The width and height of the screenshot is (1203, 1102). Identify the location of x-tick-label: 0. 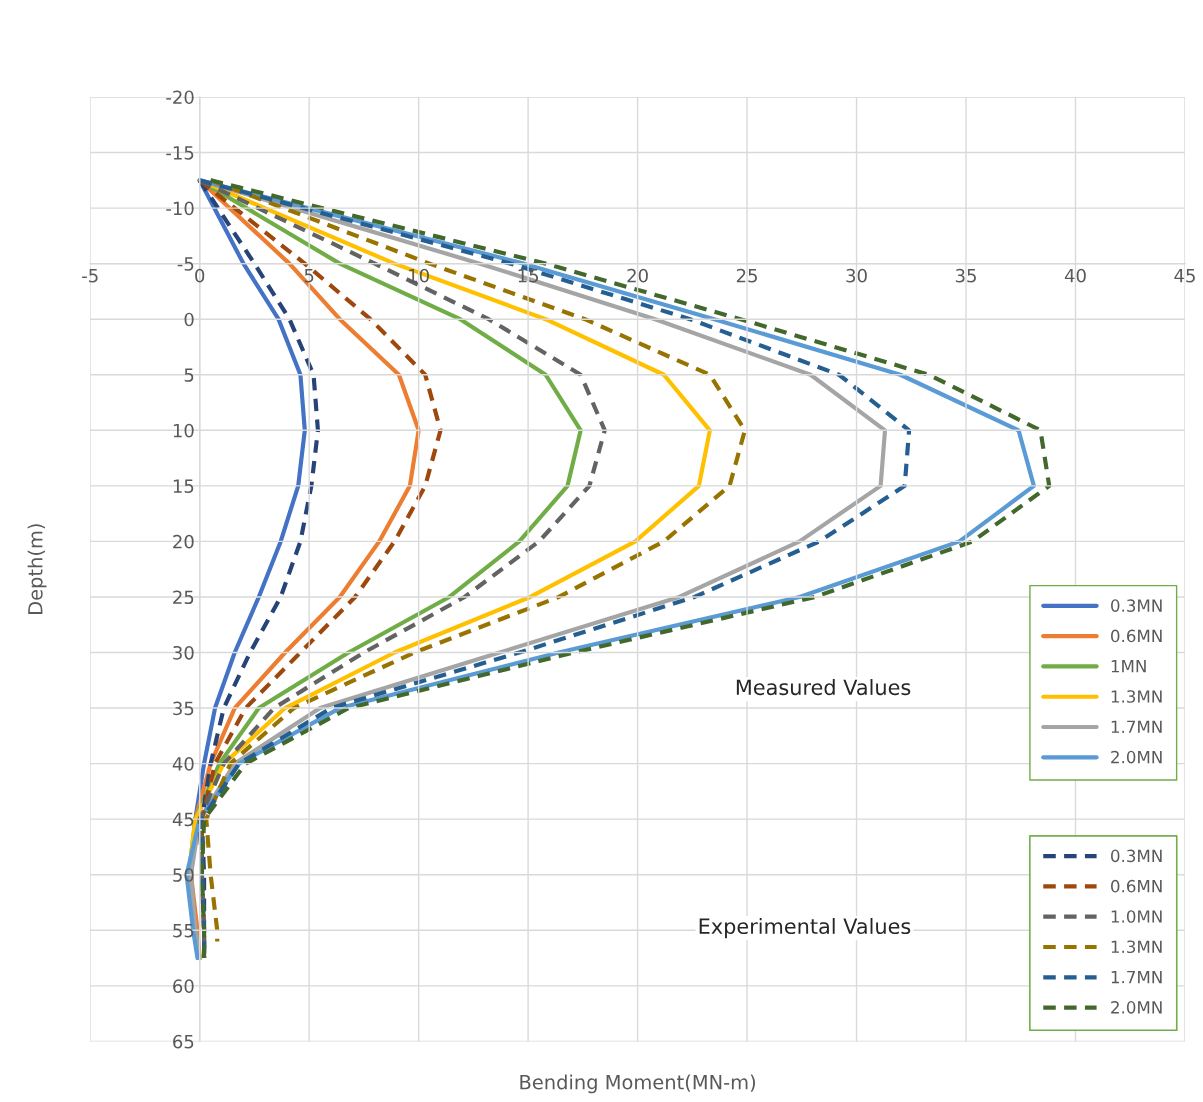
(200, 275).